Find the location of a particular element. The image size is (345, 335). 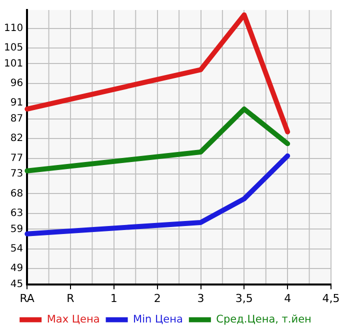

y-tick-label: 77 is located at coordinates (17, 158).